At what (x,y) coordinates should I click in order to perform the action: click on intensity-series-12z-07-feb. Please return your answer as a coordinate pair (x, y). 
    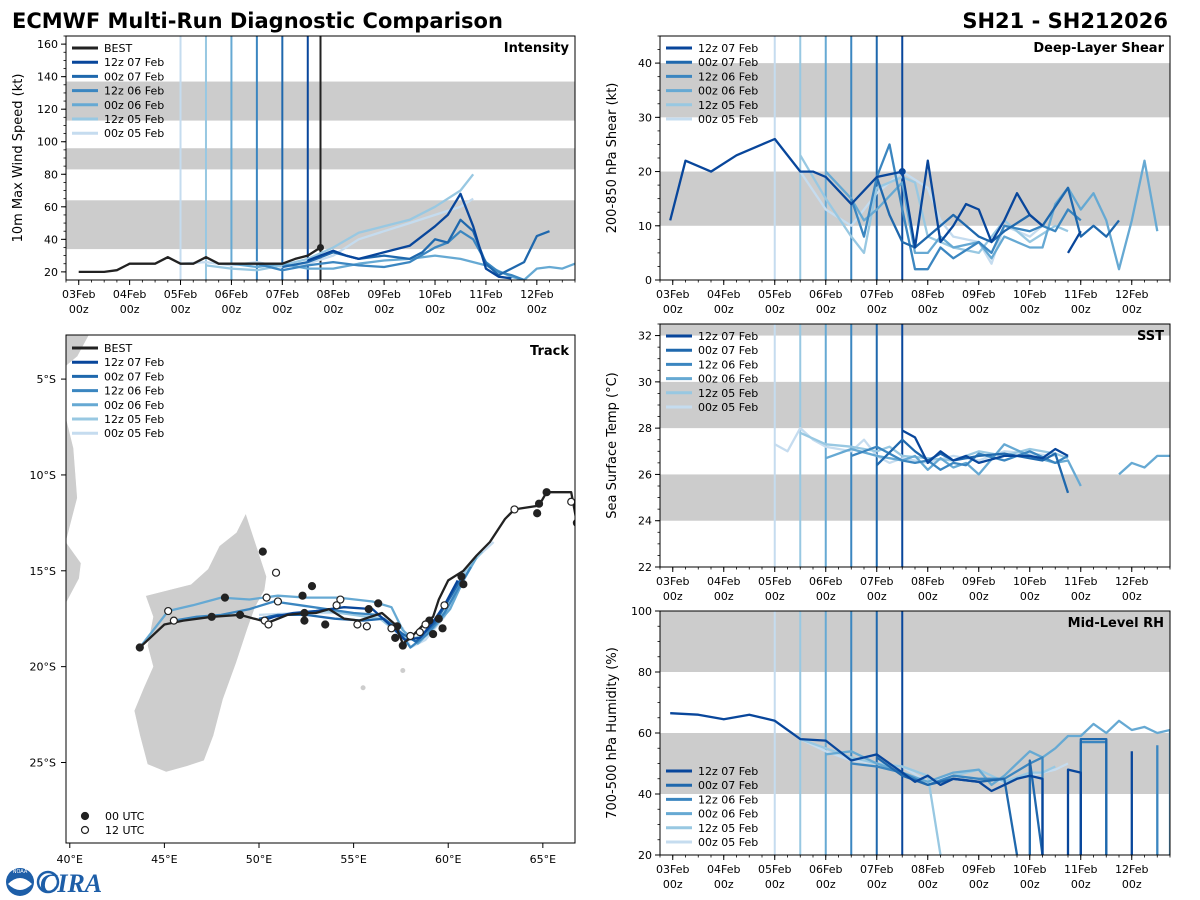
    Looking at the image, I should click on (409, 236).